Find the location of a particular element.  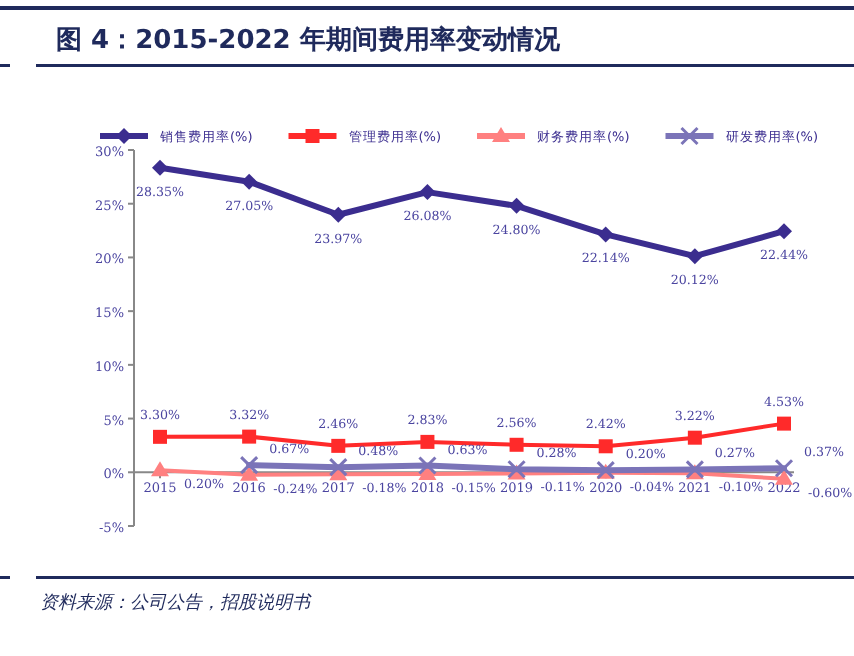

chart-title: 图 4：2015-2022 年期间费用率变动情况 is located at coordinates (309, 40).